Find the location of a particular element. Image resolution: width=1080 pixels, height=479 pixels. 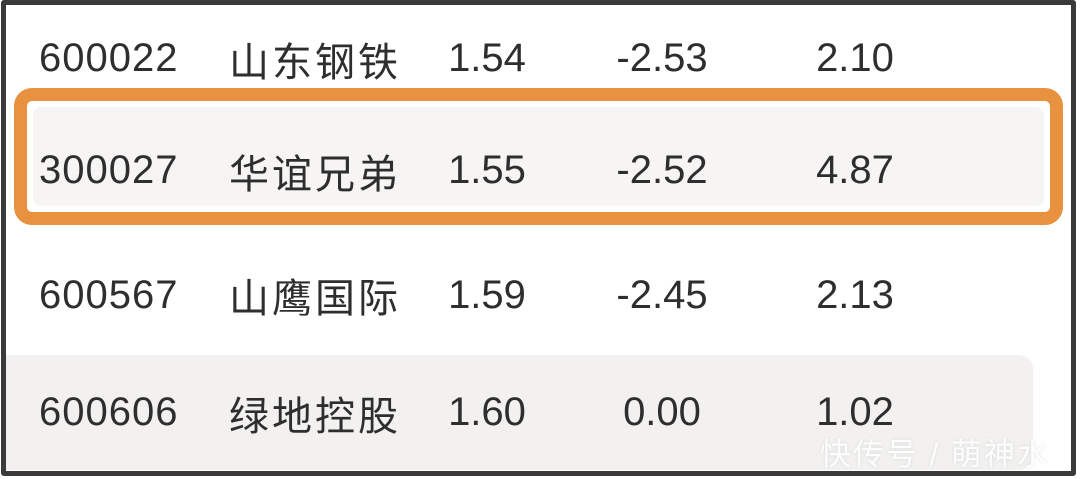

stock-value: 1.02 is located at coordinates (855, 412).